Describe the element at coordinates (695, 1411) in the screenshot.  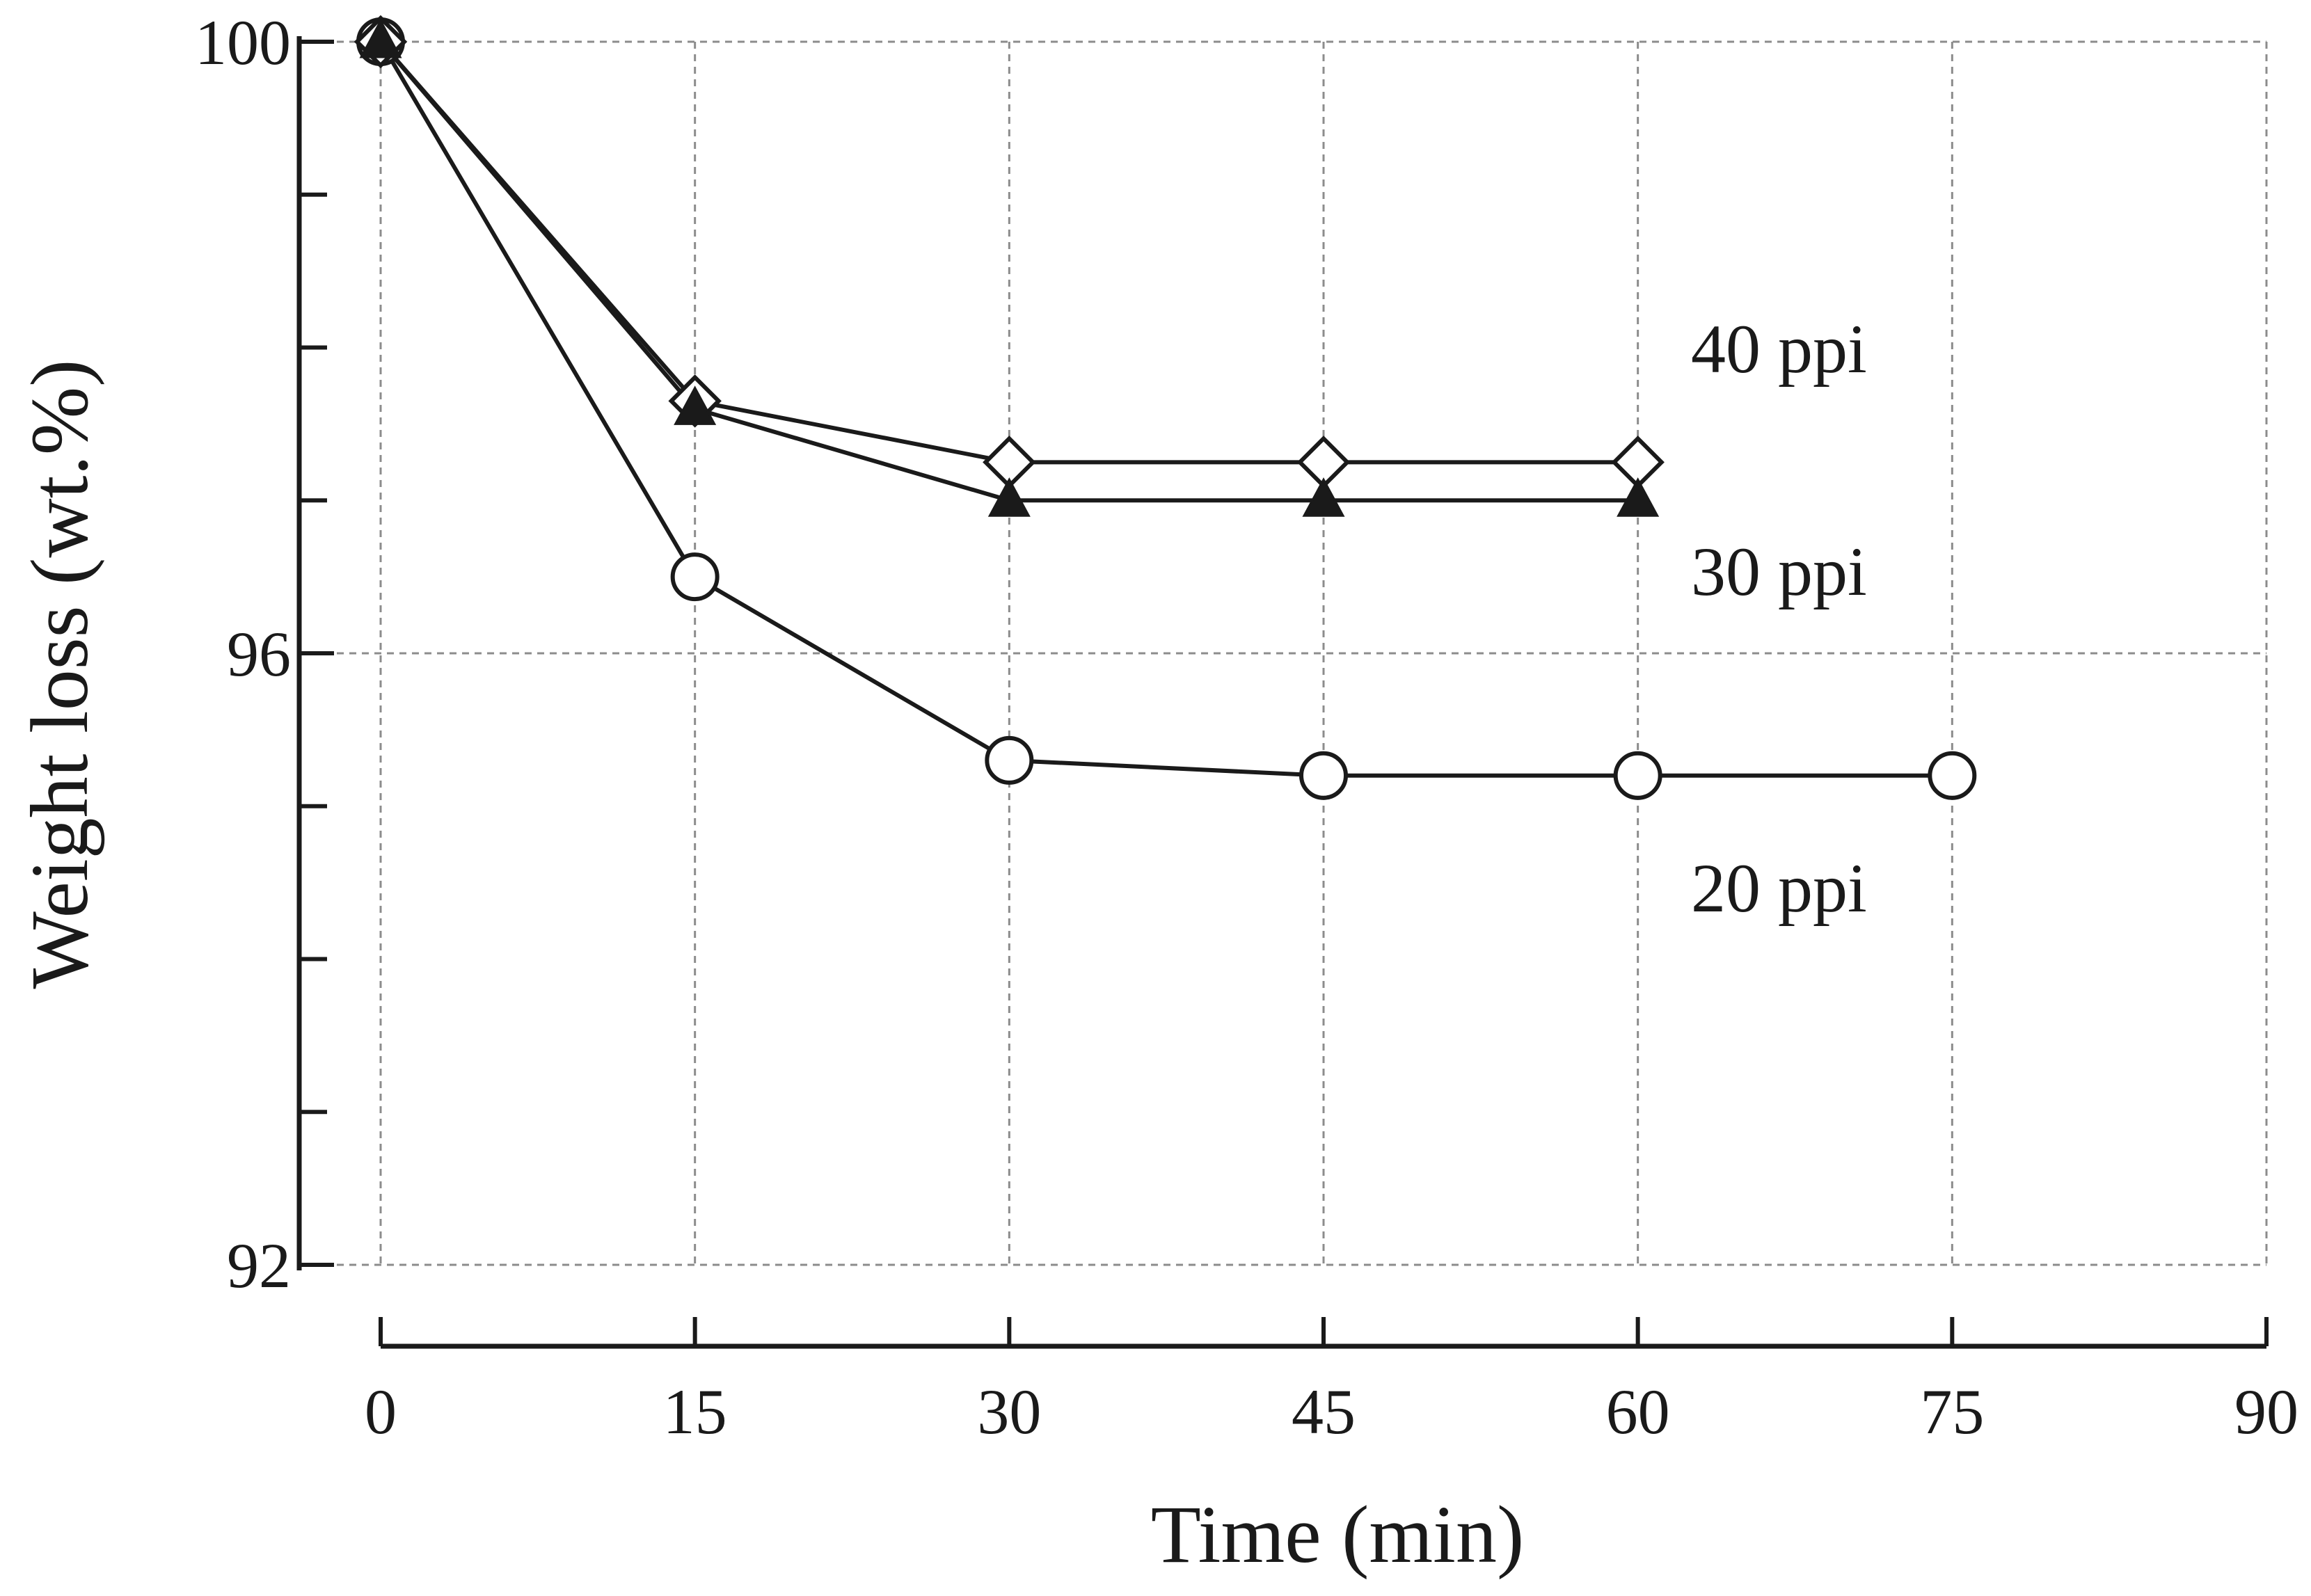
I see `x-tick-label: 15` at that location.